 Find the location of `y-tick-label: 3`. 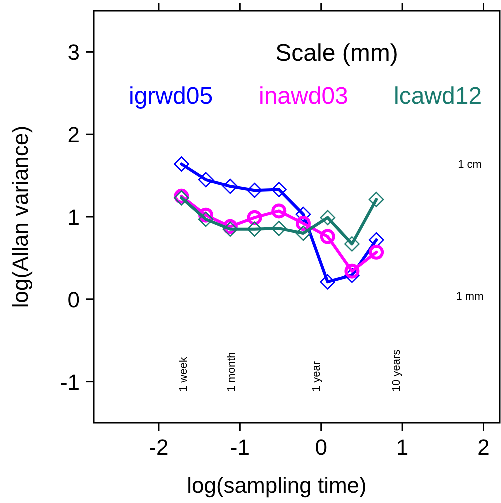

y-tick-label: 3 is located at coordinates (74, 53).